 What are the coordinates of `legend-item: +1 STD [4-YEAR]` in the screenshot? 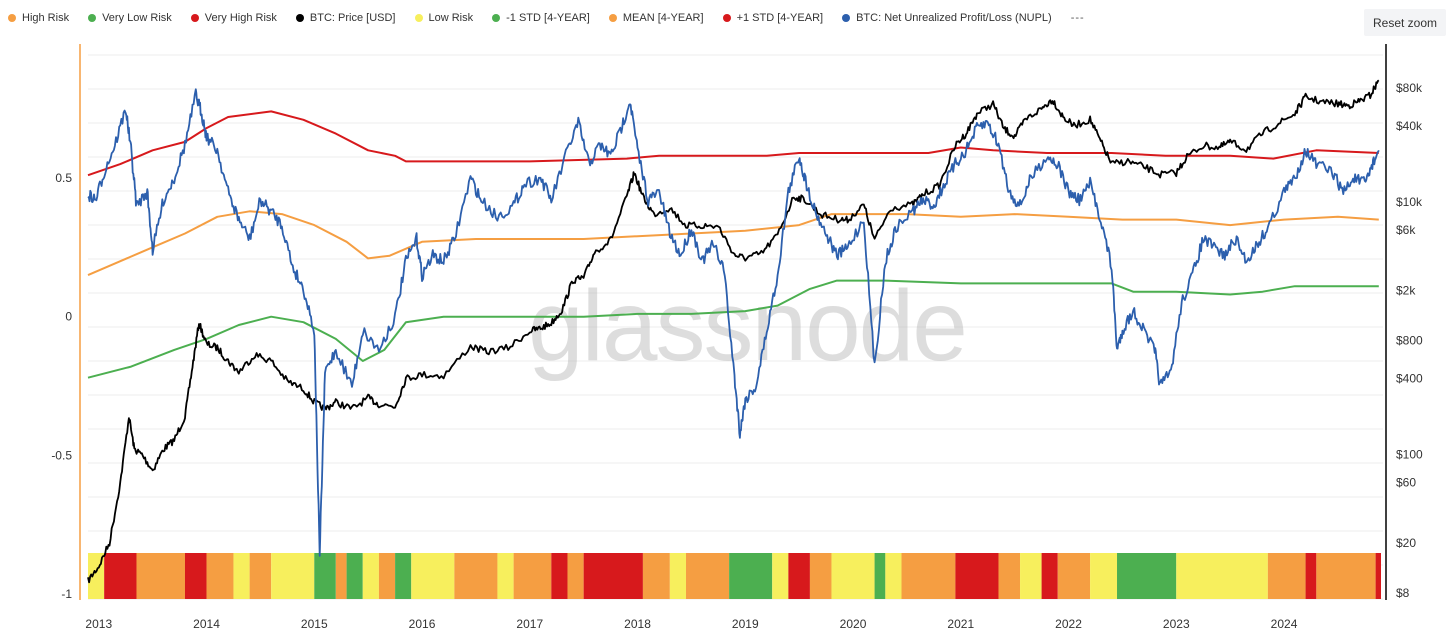 It's located at (773, 18).